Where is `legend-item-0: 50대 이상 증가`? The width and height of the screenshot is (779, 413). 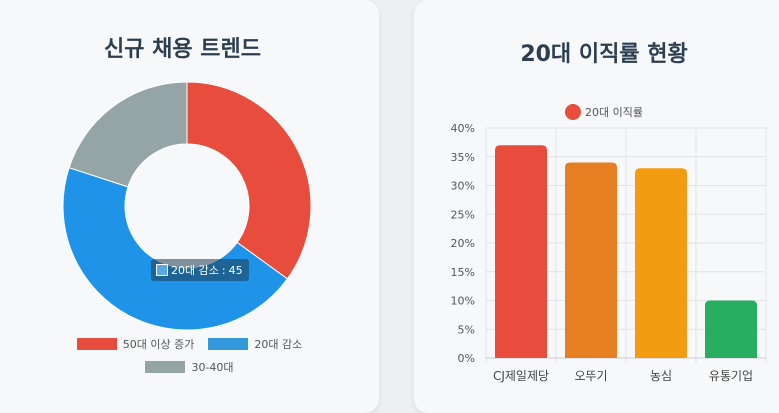
legend-item-0: 50대 이상 증가 is located at coordinates (135, 344).